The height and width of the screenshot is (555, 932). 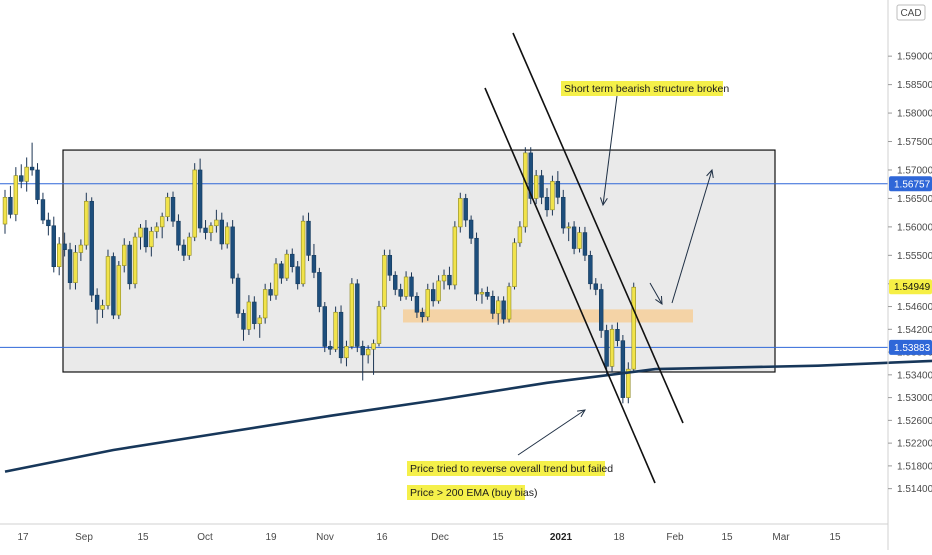 I want to click on arrow-to-broken-structure, so click(x=608, y=151).